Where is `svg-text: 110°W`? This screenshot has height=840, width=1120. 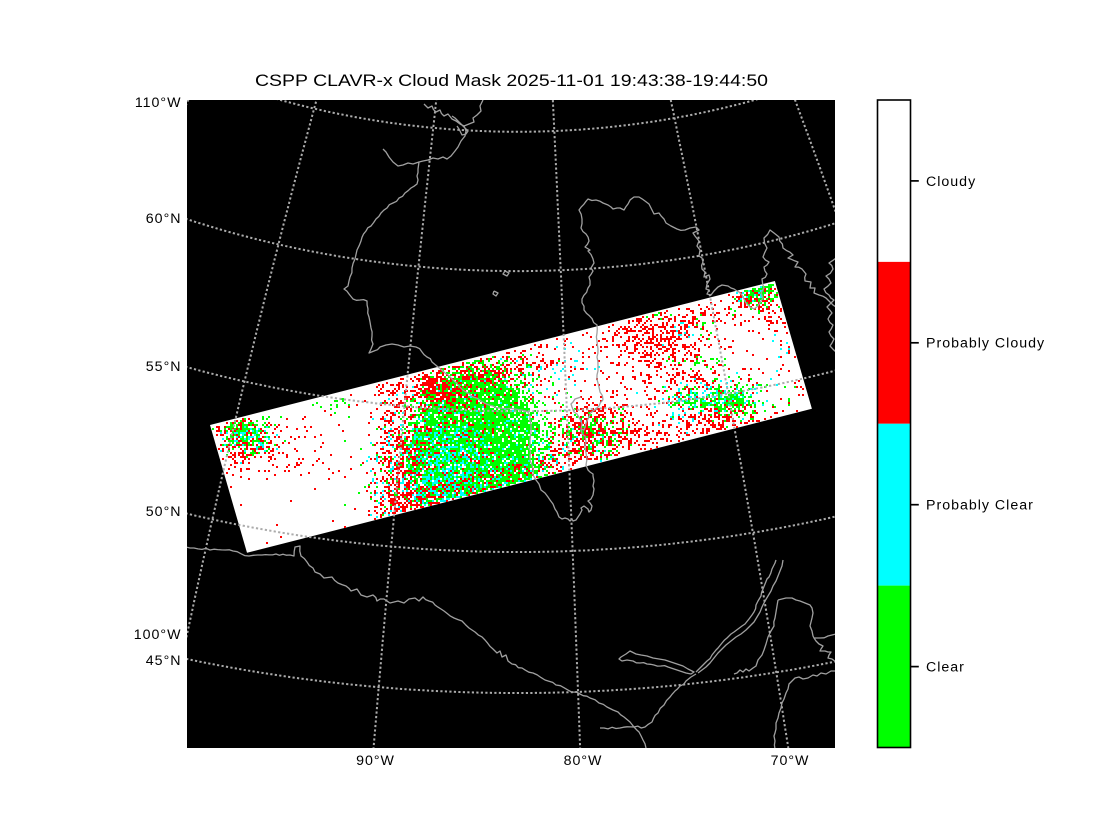
svg-text: 110°W is located at coordinates (158, 103).